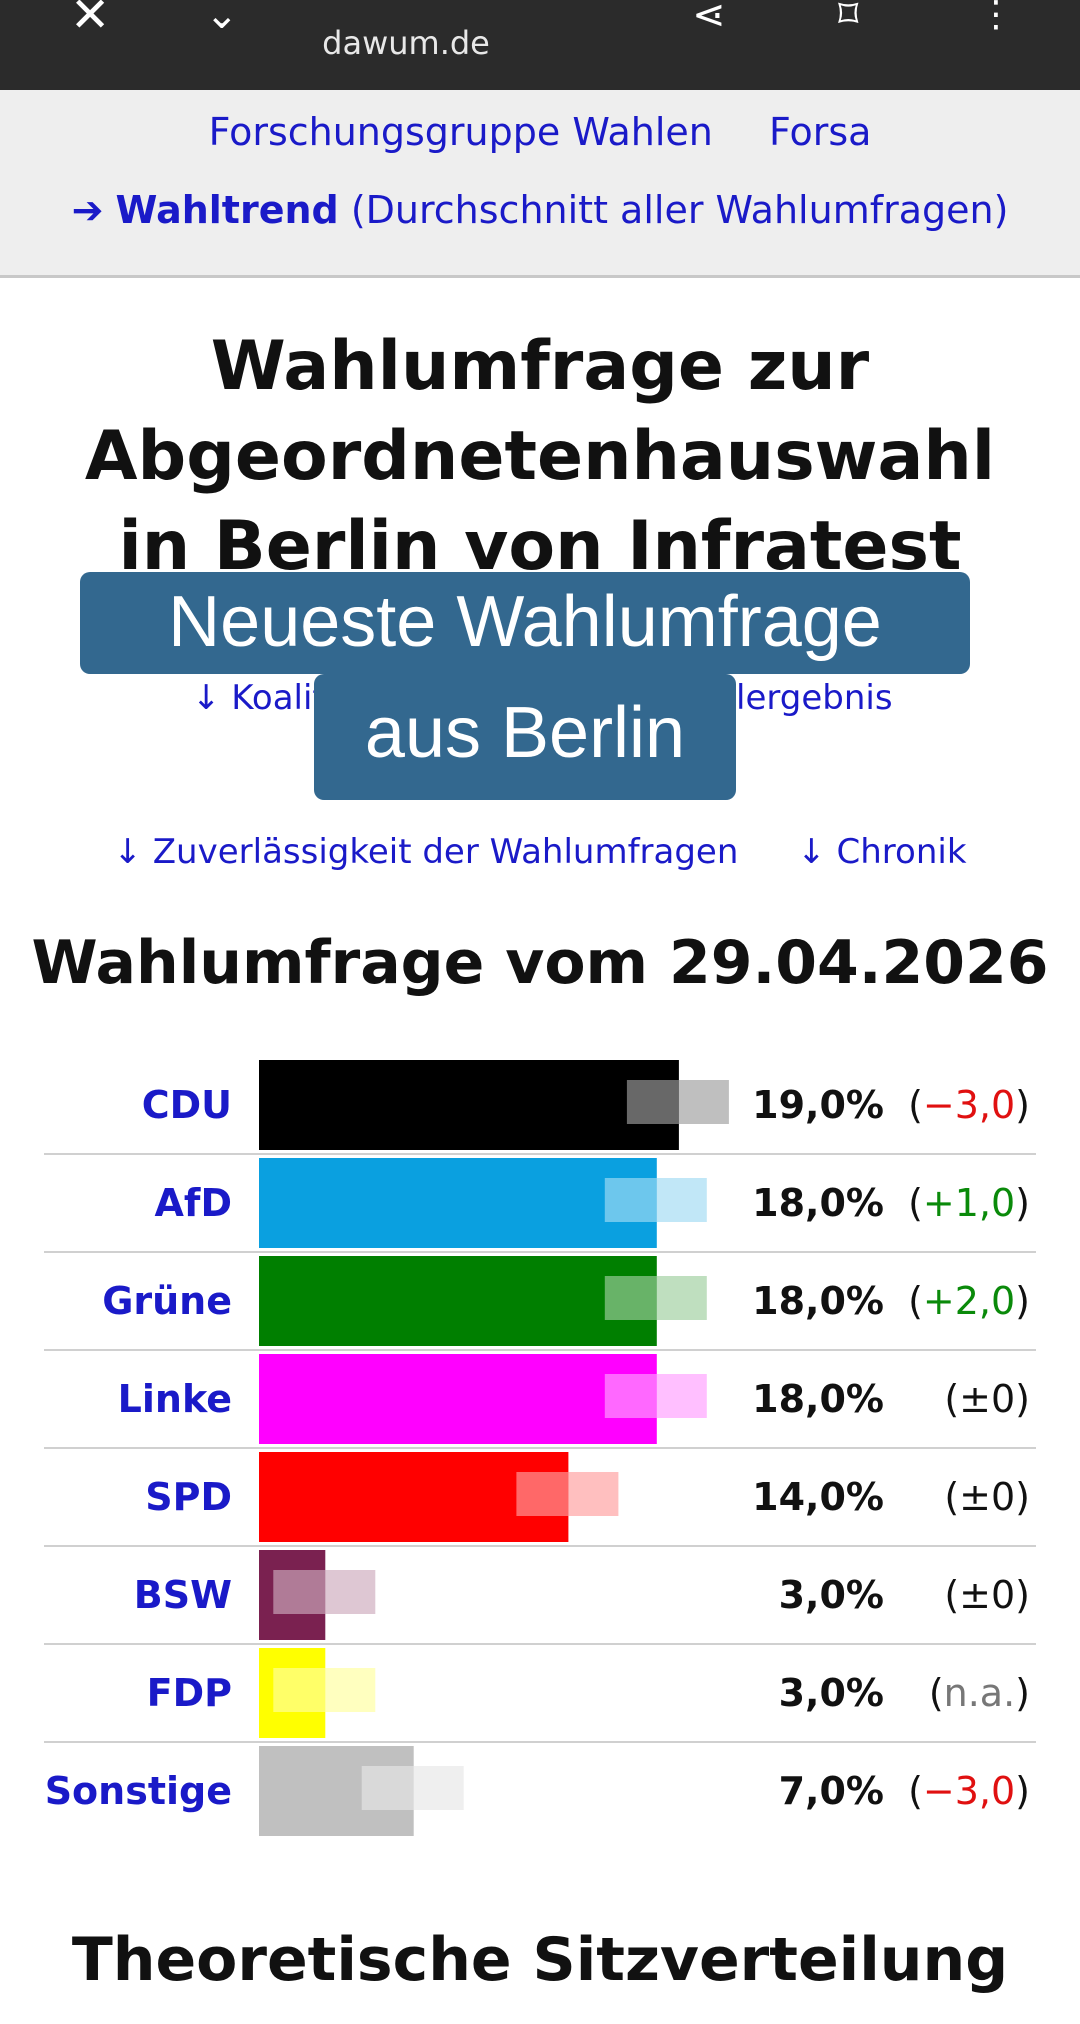 This screenshot has width=1080, height=2024. What do you see at coordinates (189, 1693) in the screenshot?
I see `party-label-fdp: FDP` at bounding box center [189, 1693].